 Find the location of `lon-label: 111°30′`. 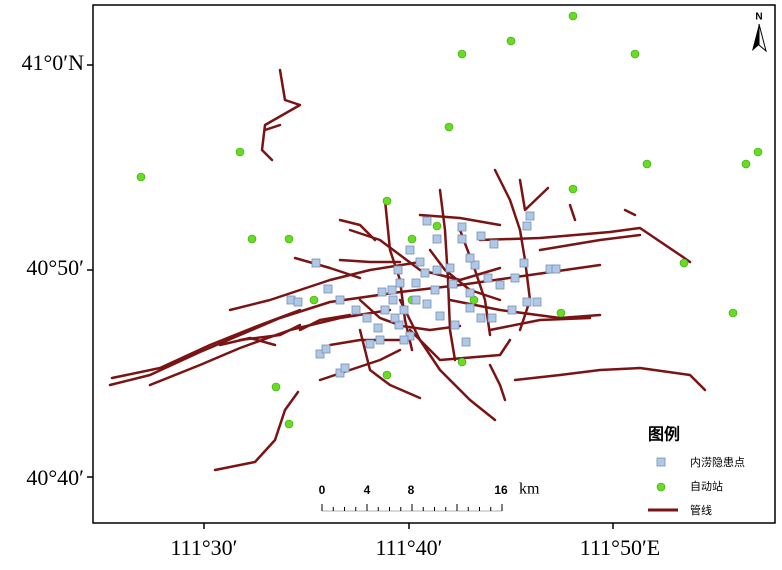

lon-label: 111°30′ is located at coordinates (204, 547).